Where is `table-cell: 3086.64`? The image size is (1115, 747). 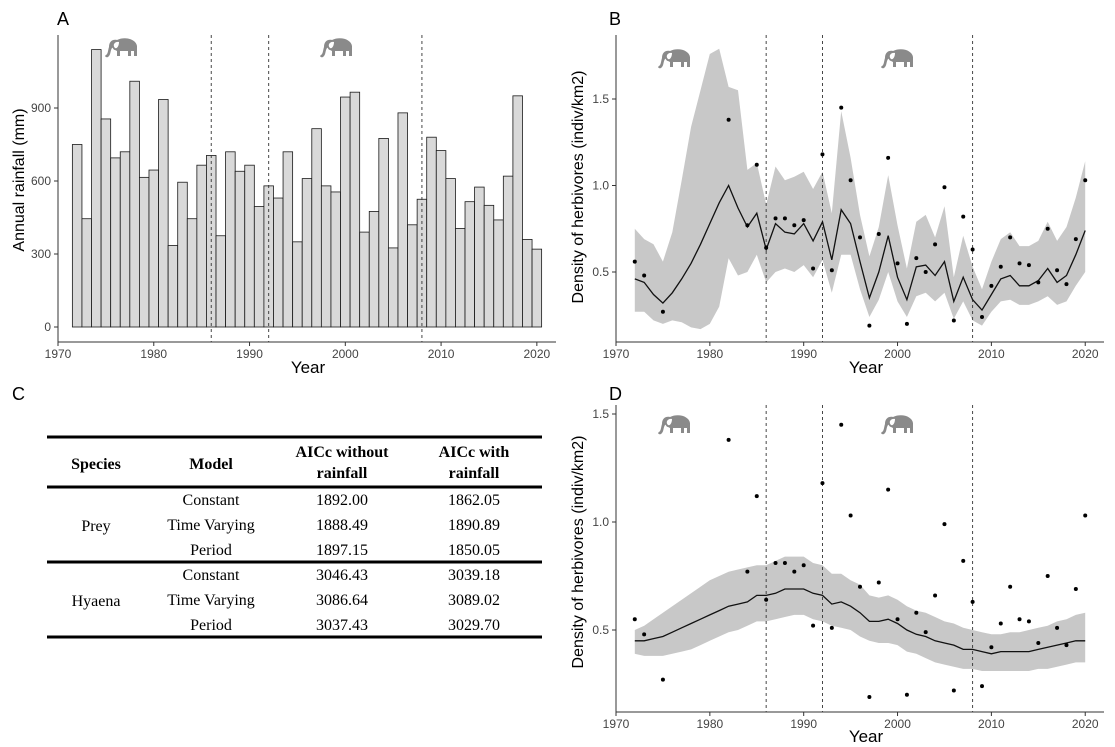
table-cell: 3086.64 is located at coordinates (342, 600).